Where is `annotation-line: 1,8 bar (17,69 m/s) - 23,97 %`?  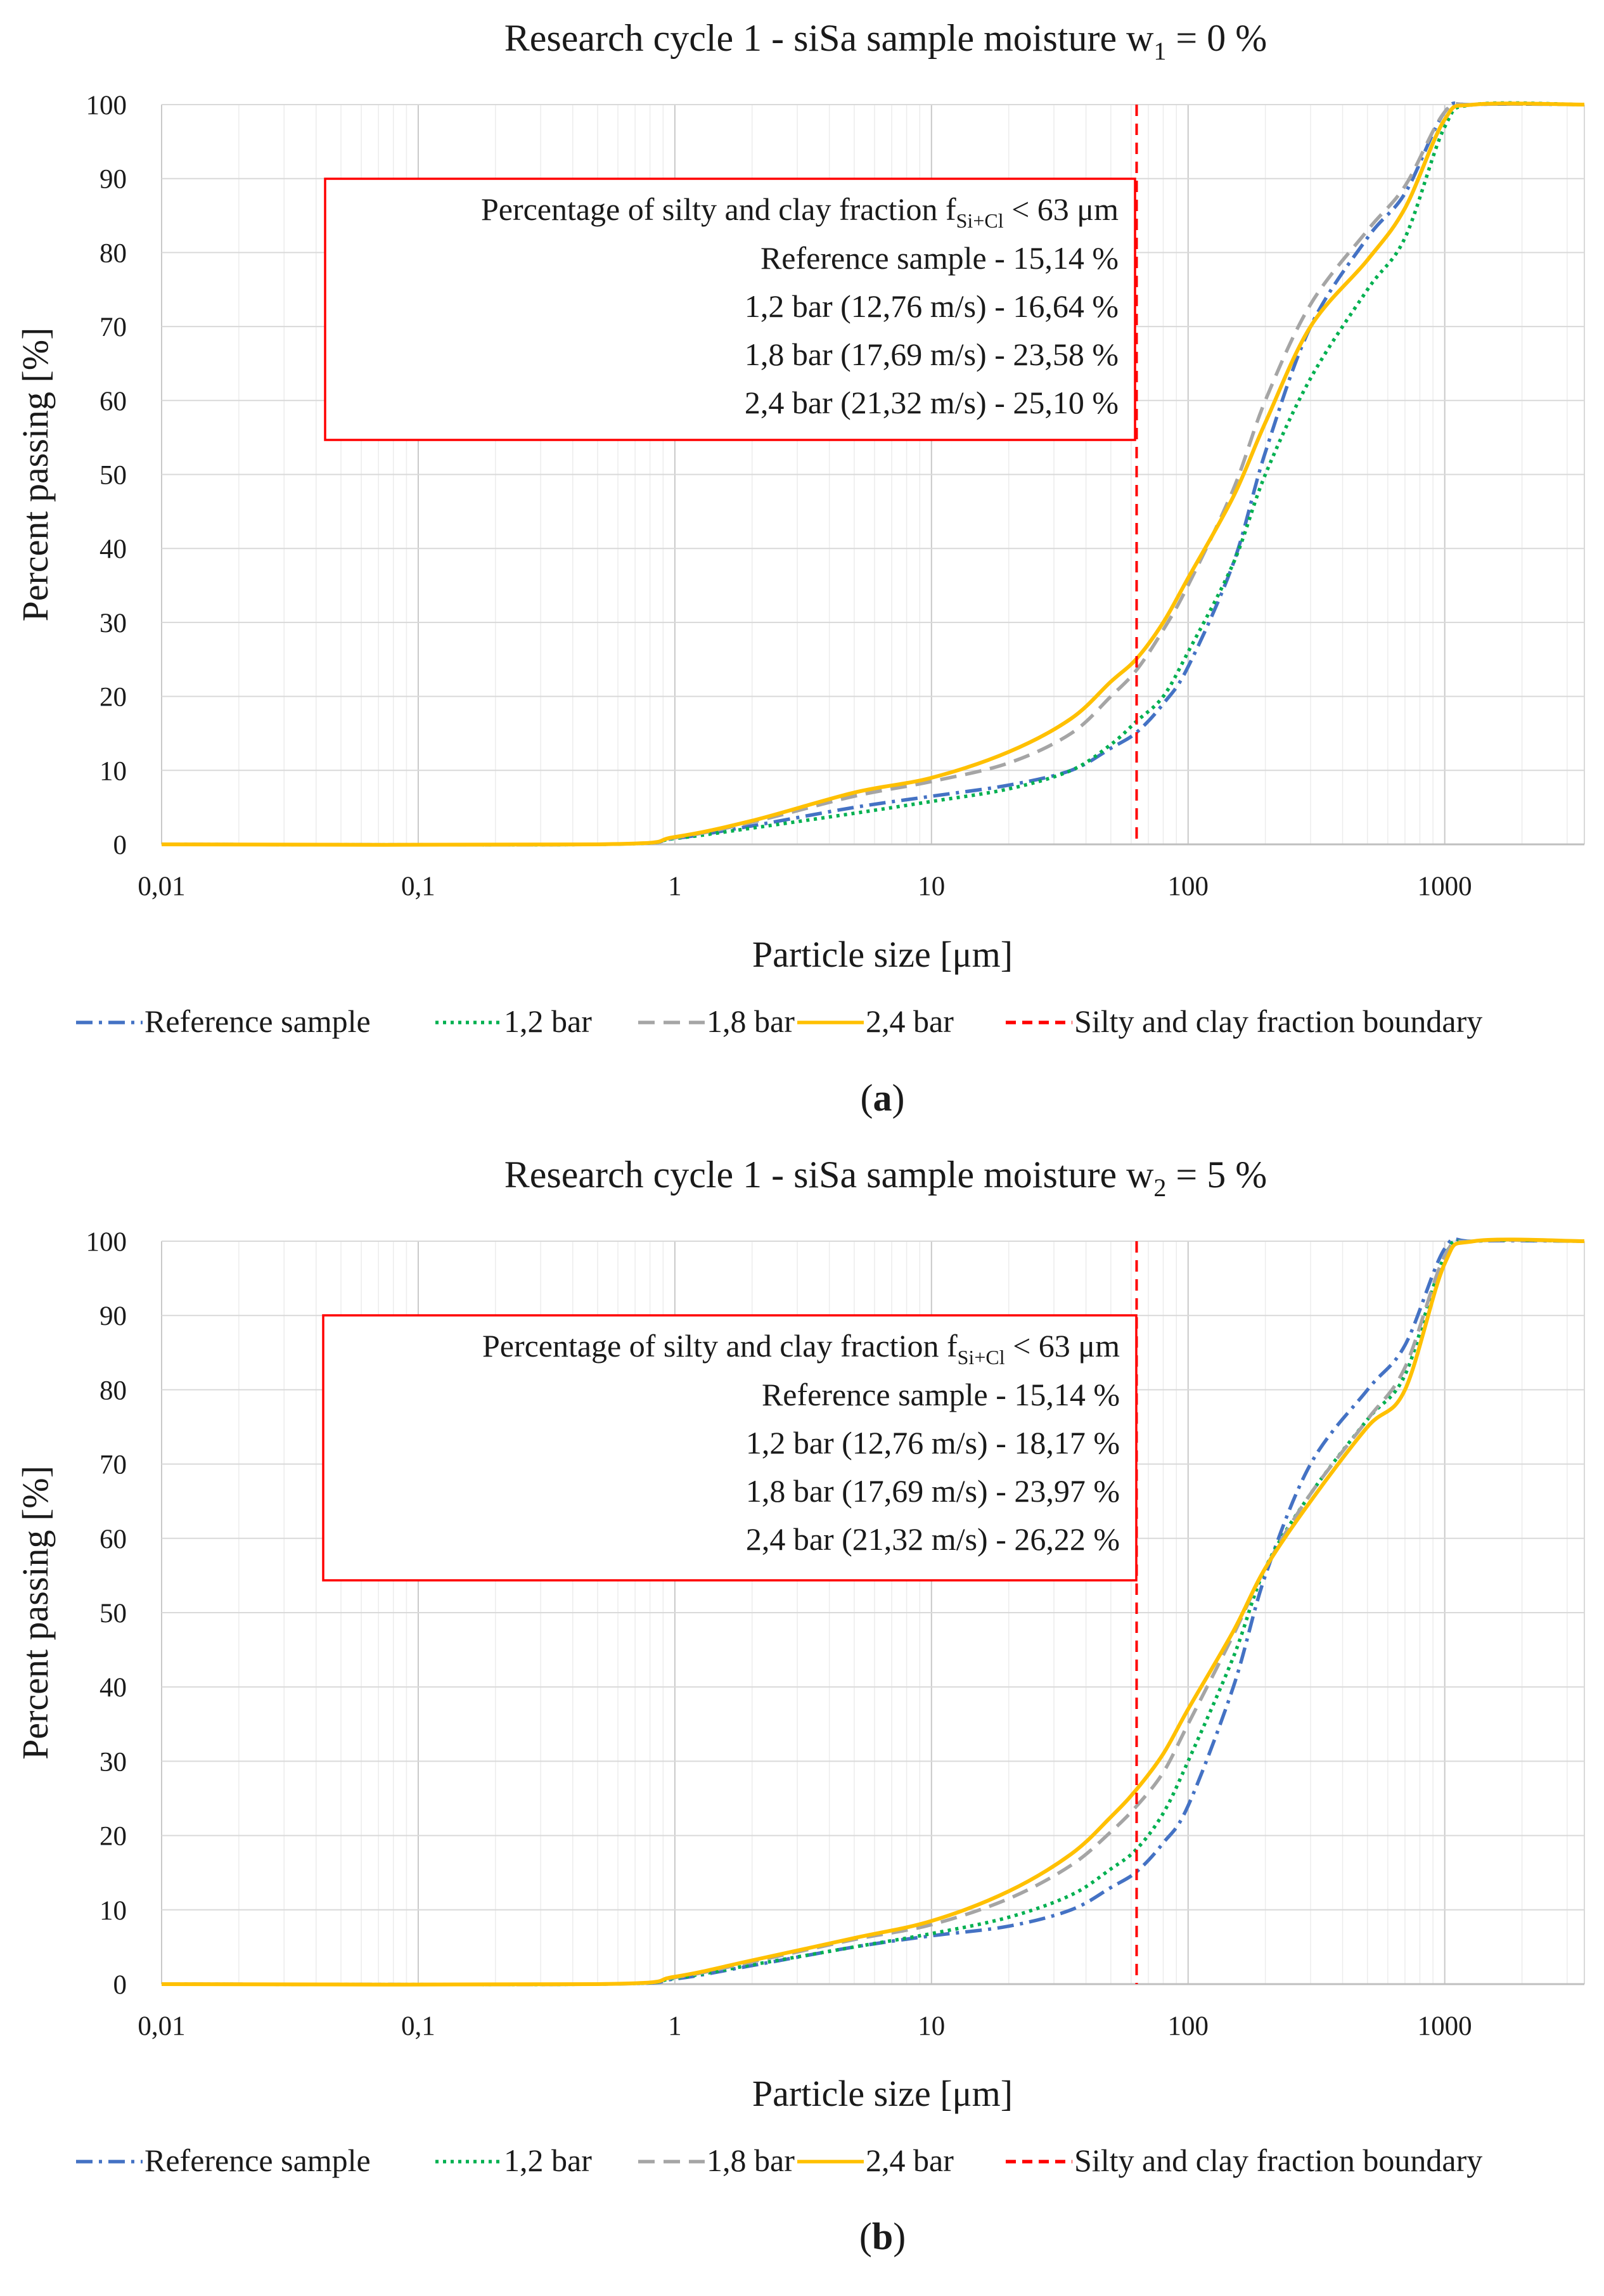 annotation-line: 1,8 bar (17,69 m/s) - 23,97 % is located at coordinates (933, 1491).